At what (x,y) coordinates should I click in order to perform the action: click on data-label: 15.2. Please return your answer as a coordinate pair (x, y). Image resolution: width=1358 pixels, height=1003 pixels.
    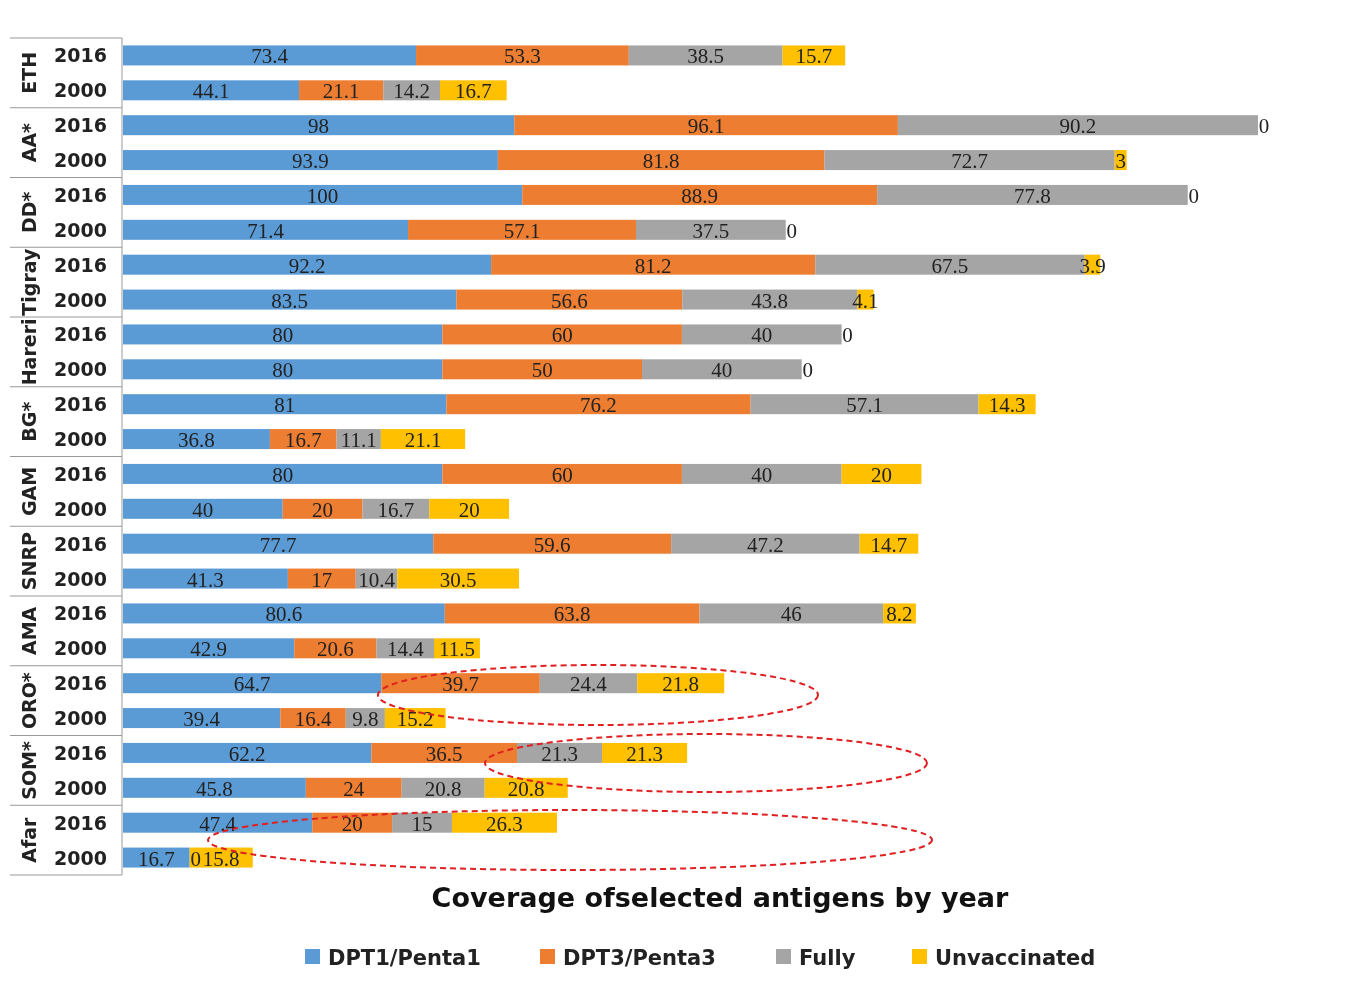
    Looking at the image, I should click on (415, 719).